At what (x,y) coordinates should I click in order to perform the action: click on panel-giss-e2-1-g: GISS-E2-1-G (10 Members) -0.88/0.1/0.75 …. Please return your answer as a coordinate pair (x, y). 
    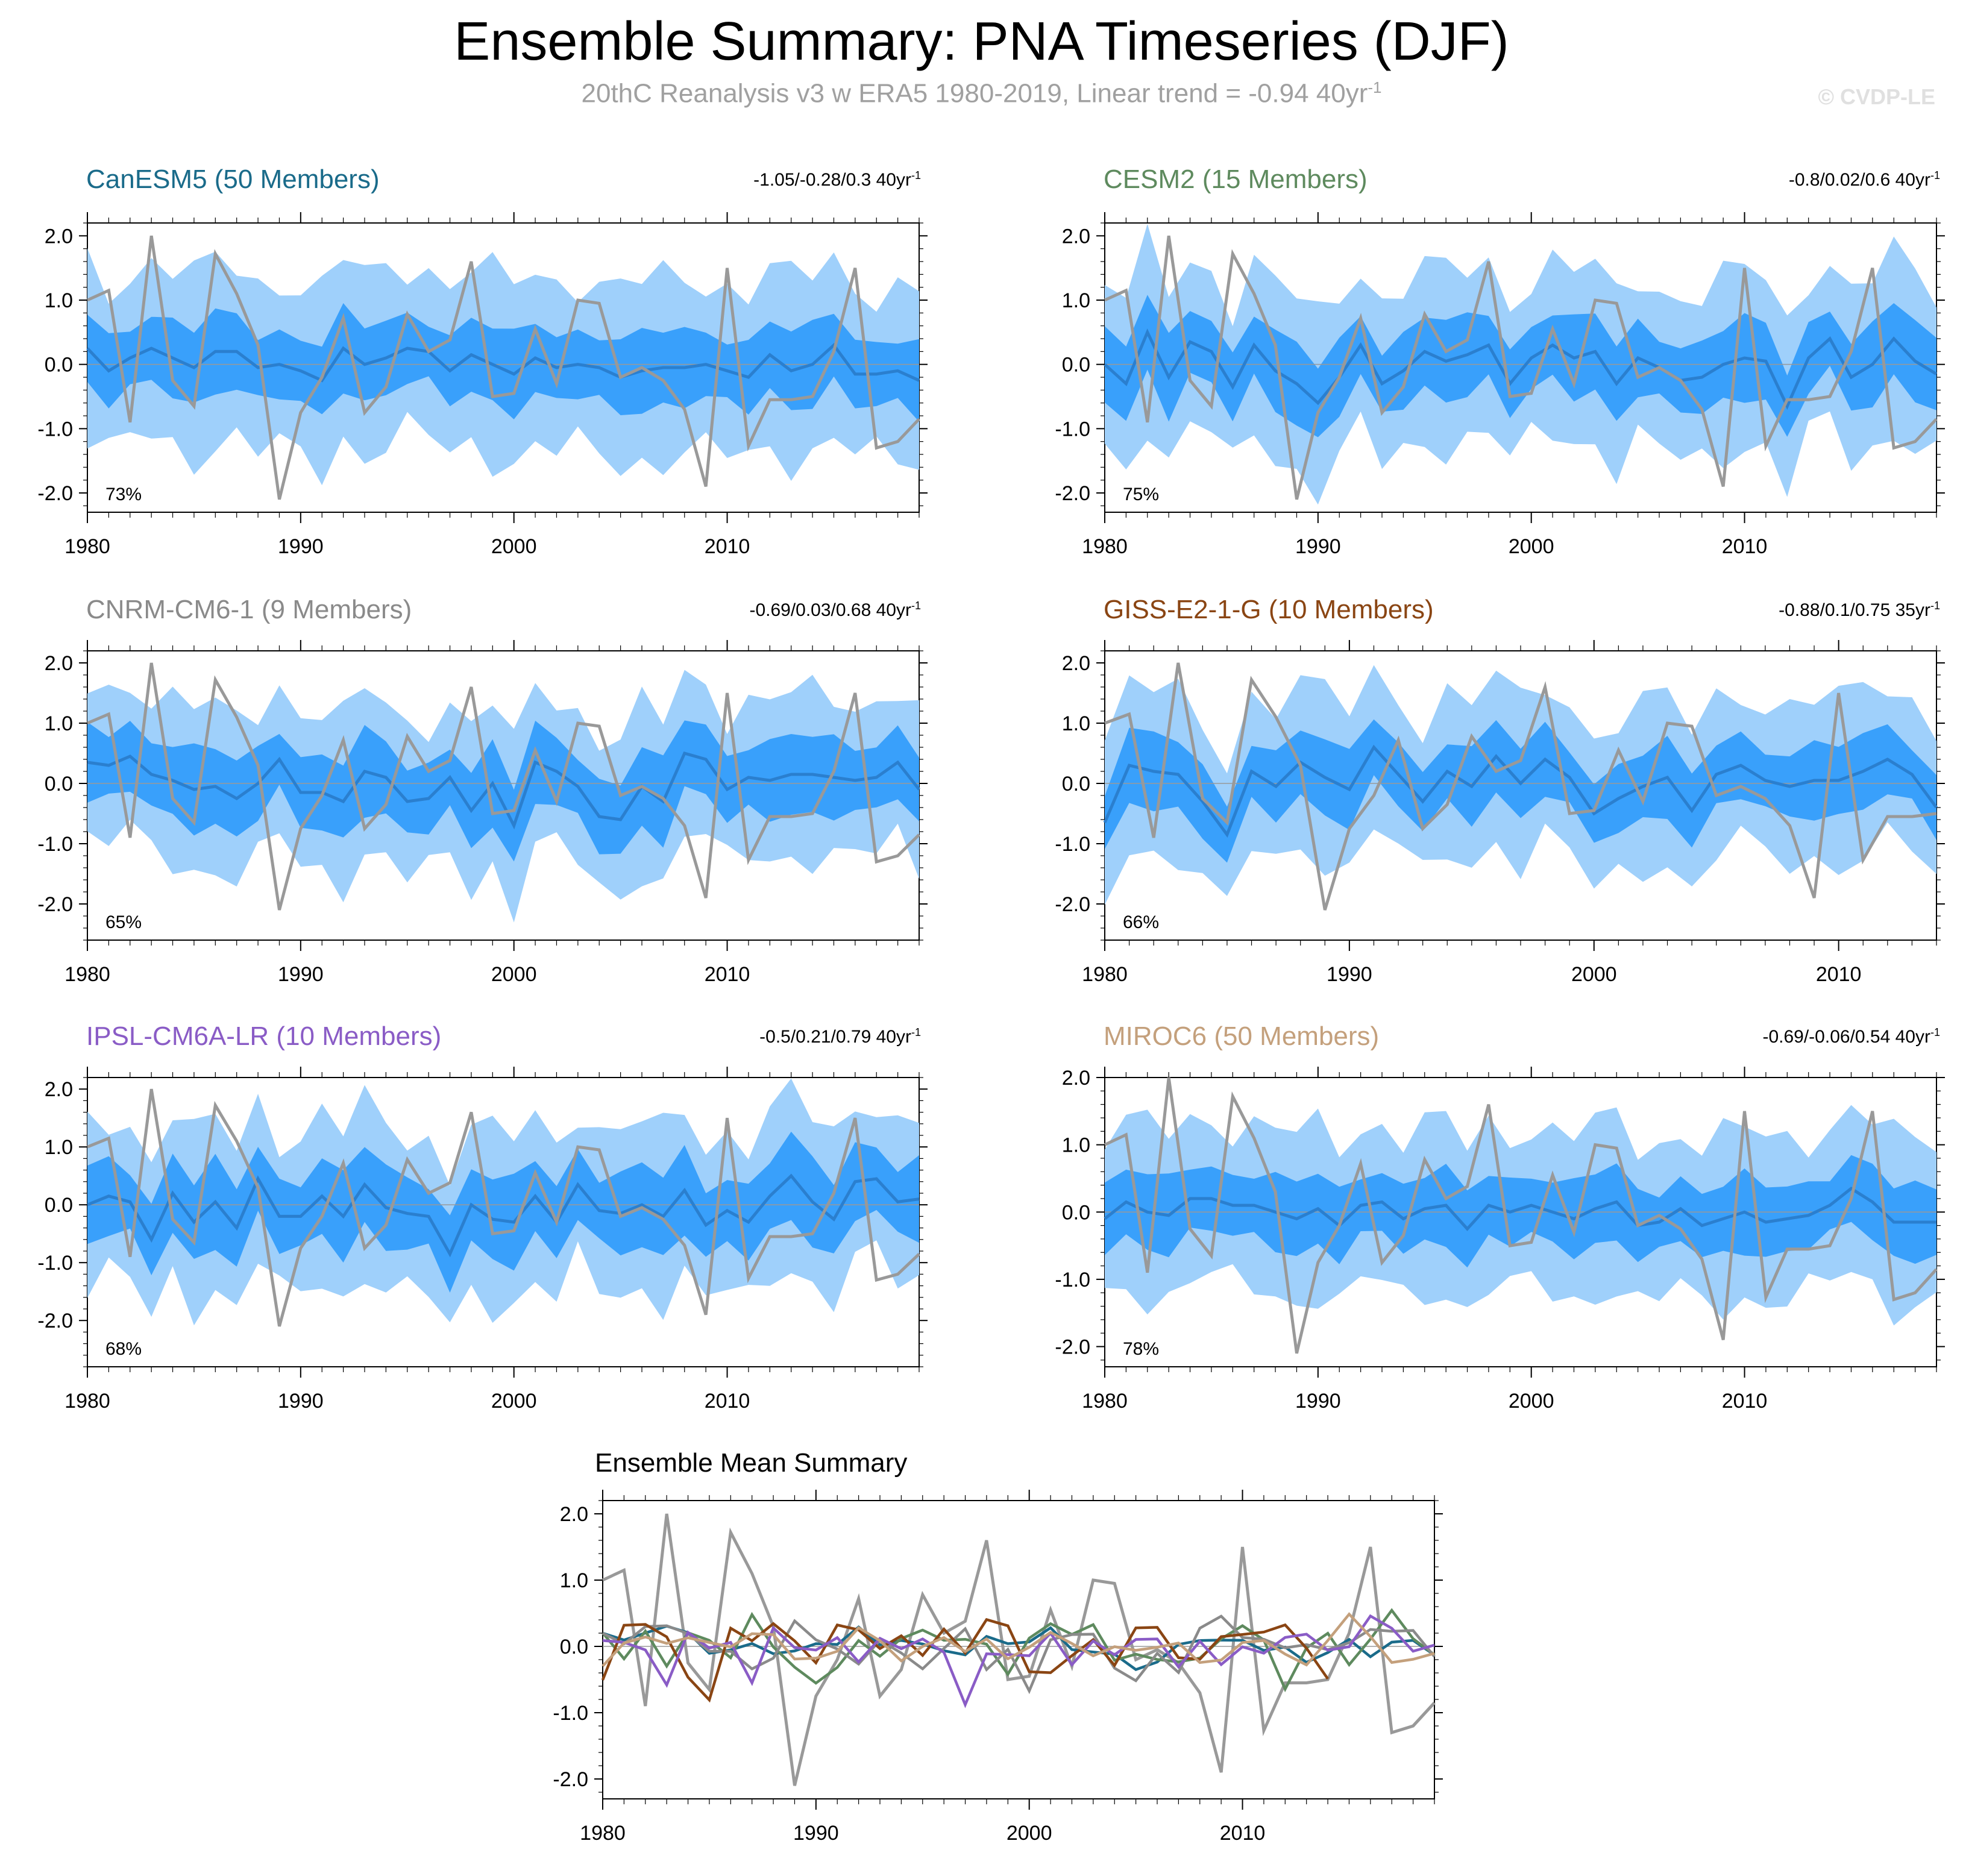
    Looking at the image, I should click on (1472, 805).